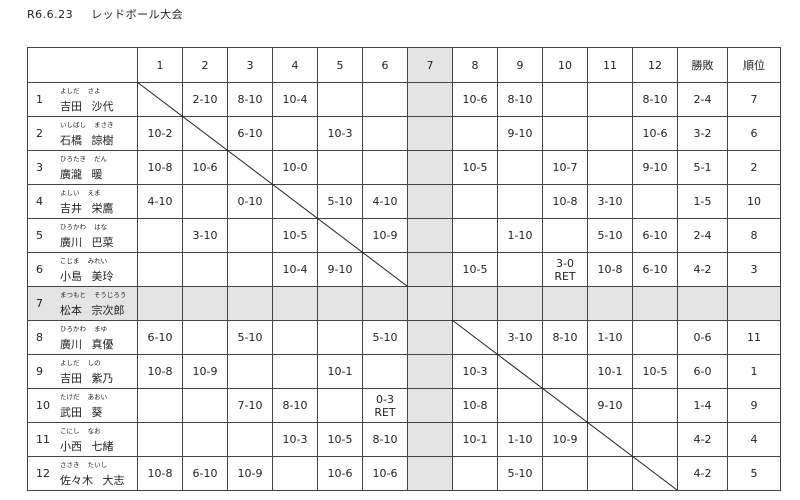 The image size is (800, 500). Describe the element at coordinates (39, 269) in the screenshot. I see `player-number: 6` at that location.